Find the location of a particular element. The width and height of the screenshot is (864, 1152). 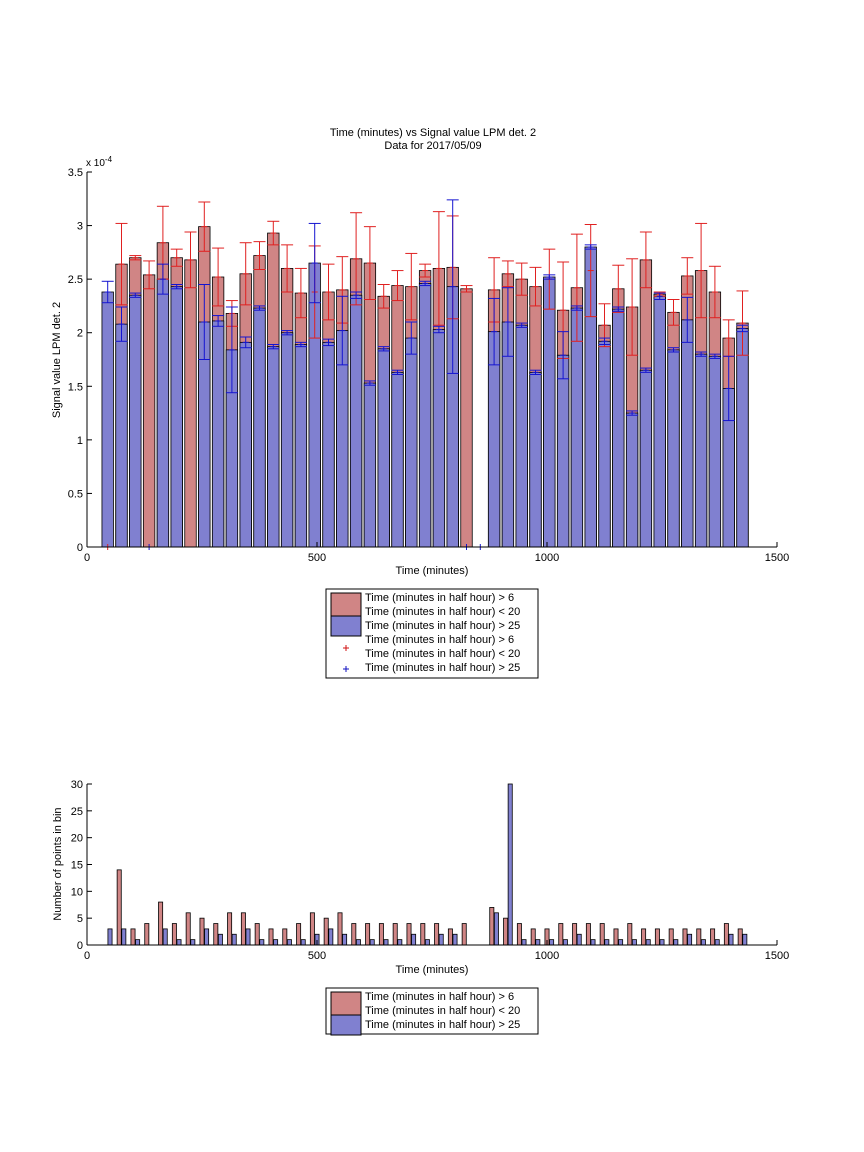

chart-2-y-tick-label: 10 is located at coordinates (77, 892).